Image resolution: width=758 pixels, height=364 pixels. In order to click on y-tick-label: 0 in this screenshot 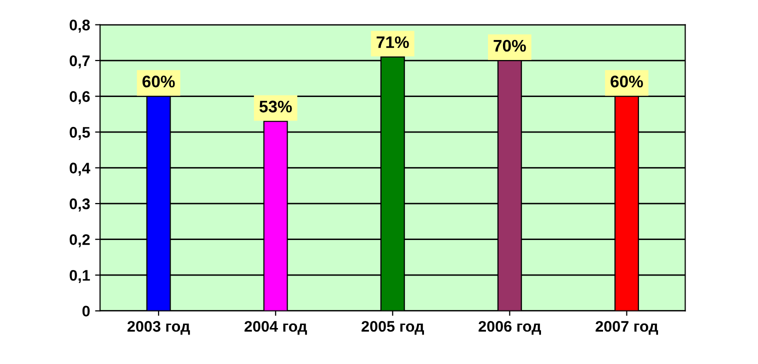, I will do `click(86, 311)`.